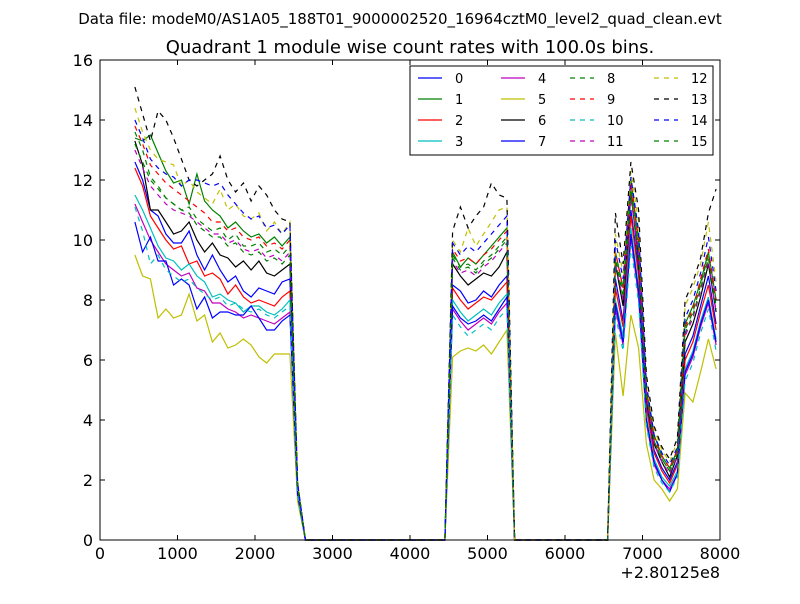  I want to click on y-tick-label: 4, so click(88, 420).